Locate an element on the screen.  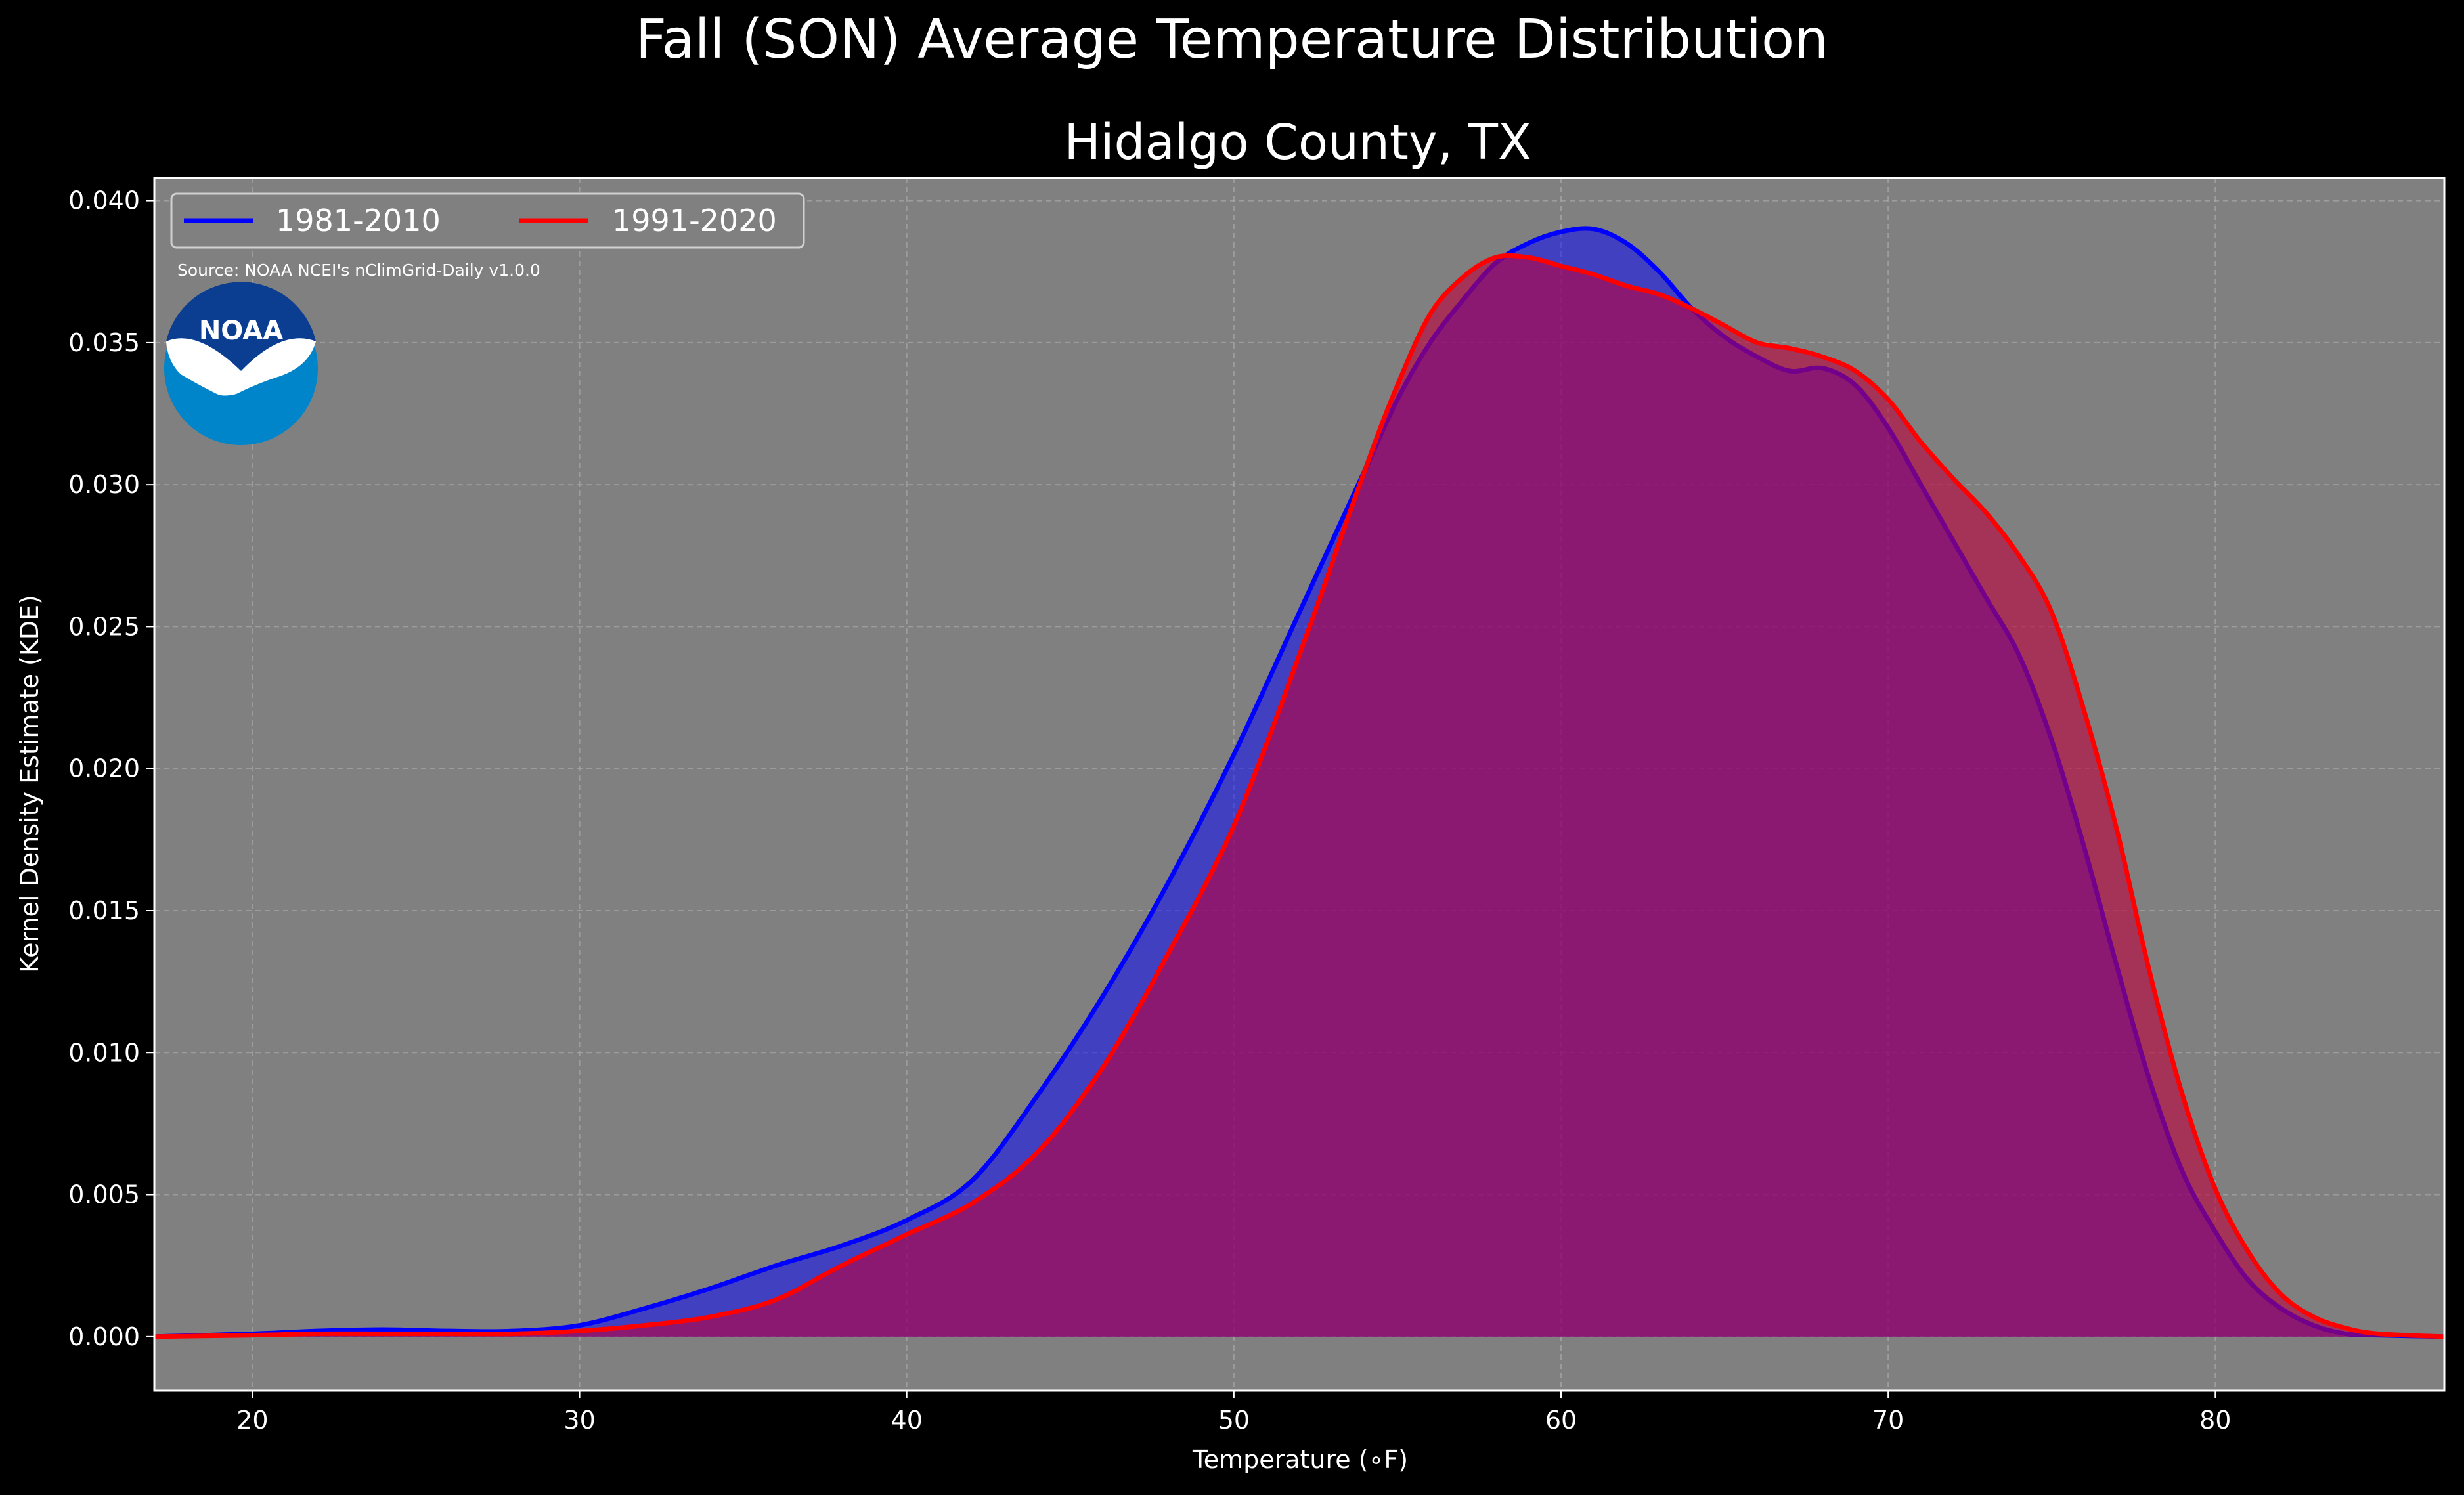
legend: 1981-2010 1991-2020 is located at coordinates (488, 220).